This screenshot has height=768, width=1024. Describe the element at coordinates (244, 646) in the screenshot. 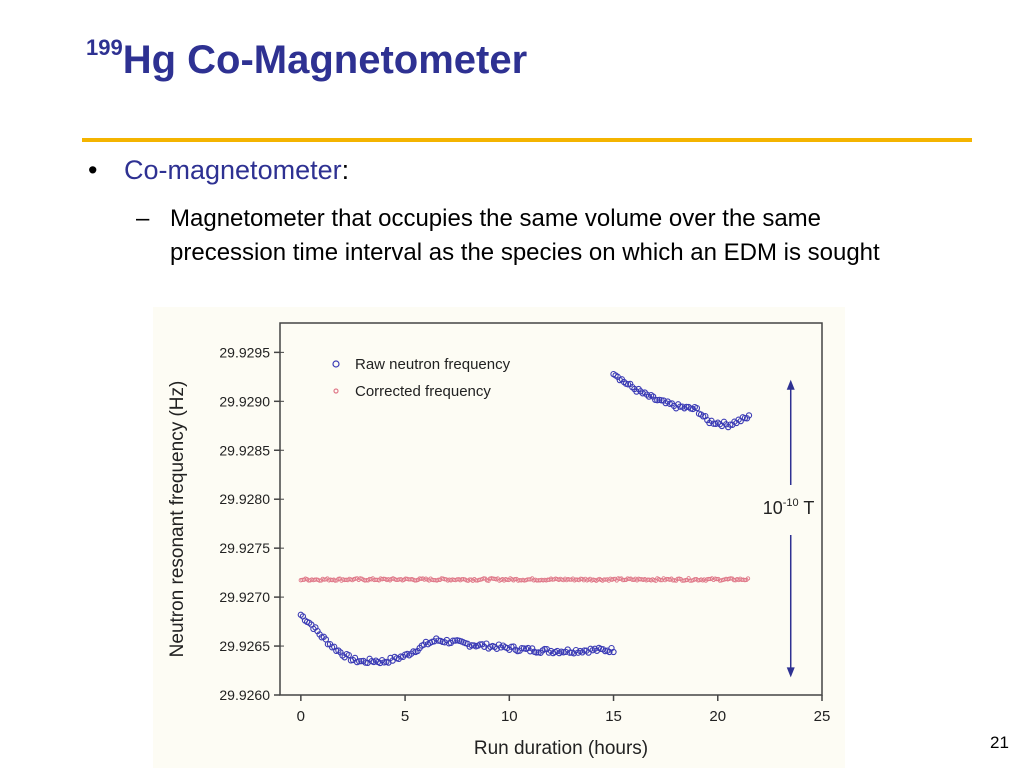

I see `y-tick-label: 29.9265` at that location.